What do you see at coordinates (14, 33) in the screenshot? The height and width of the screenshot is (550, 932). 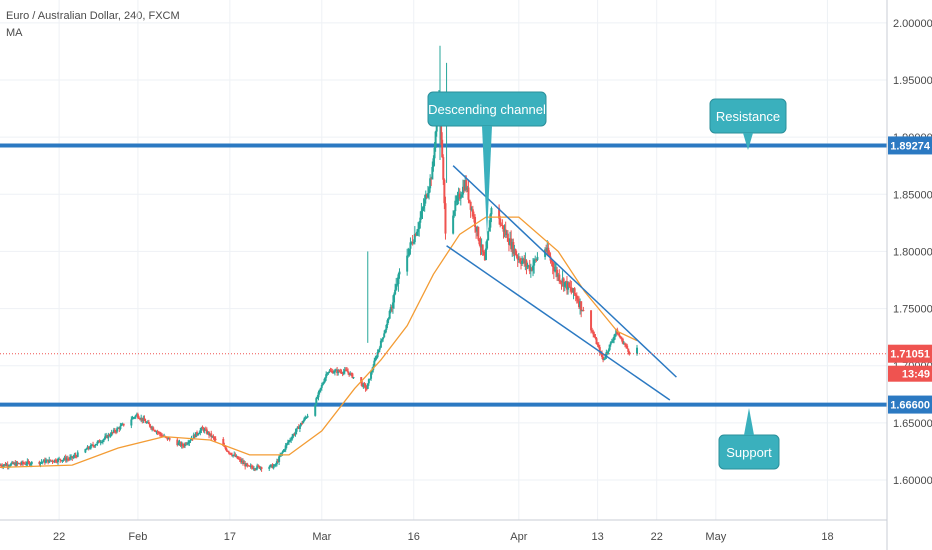 I see `indicator-label-ma: MA` at bounding box center [14, 33].